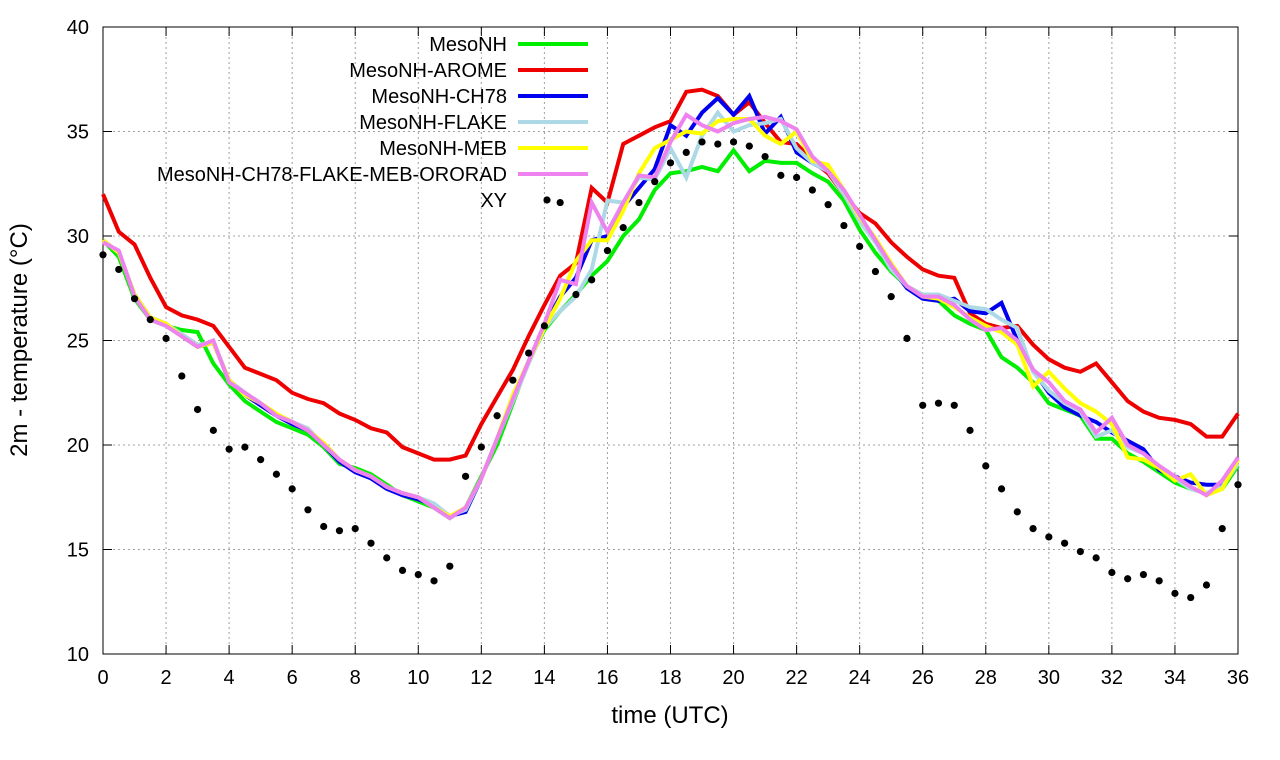  What do you see at coordinates (669, 715) in the screenshot?
I see `x-axis-label: time (UTC)` at bounding box center [669, 715].